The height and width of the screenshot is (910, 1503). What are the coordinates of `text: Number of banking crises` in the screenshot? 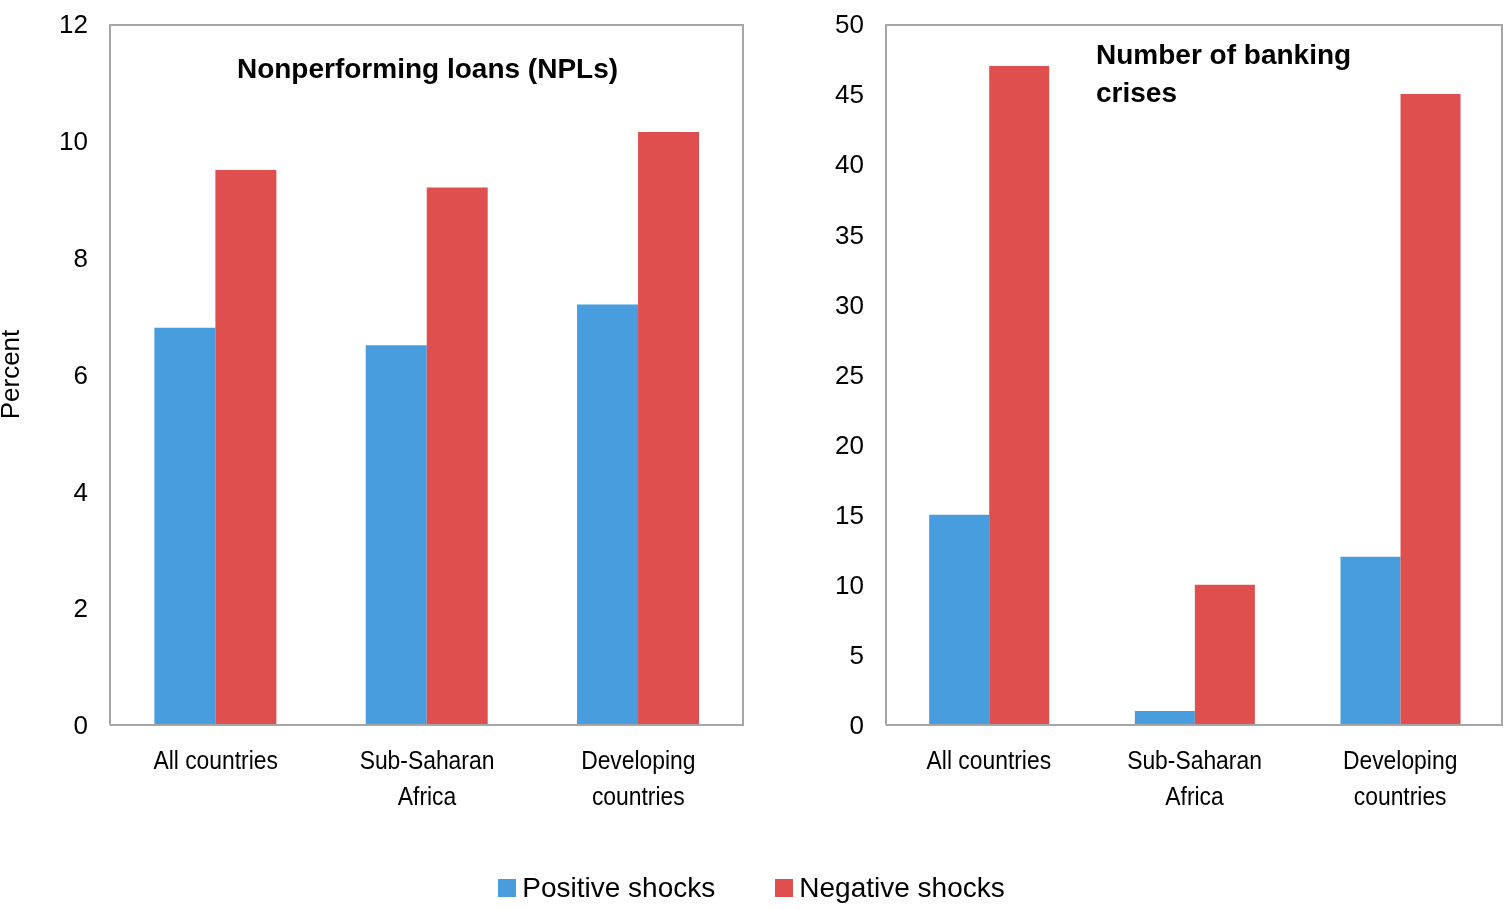 It's located at (1224, 74).